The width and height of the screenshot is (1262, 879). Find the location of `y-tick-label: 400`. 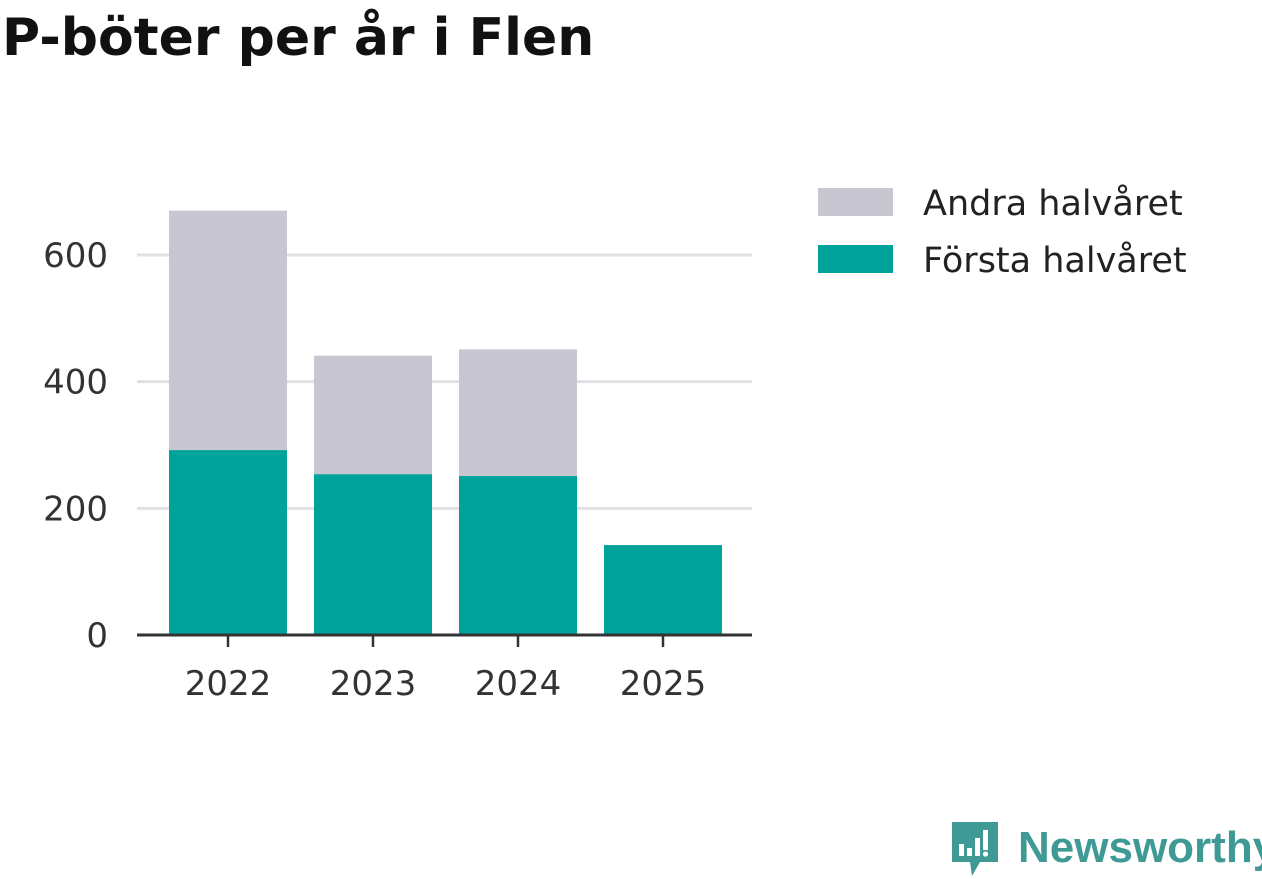

y-tick-label: 400 is located at coordinates (75, 383).